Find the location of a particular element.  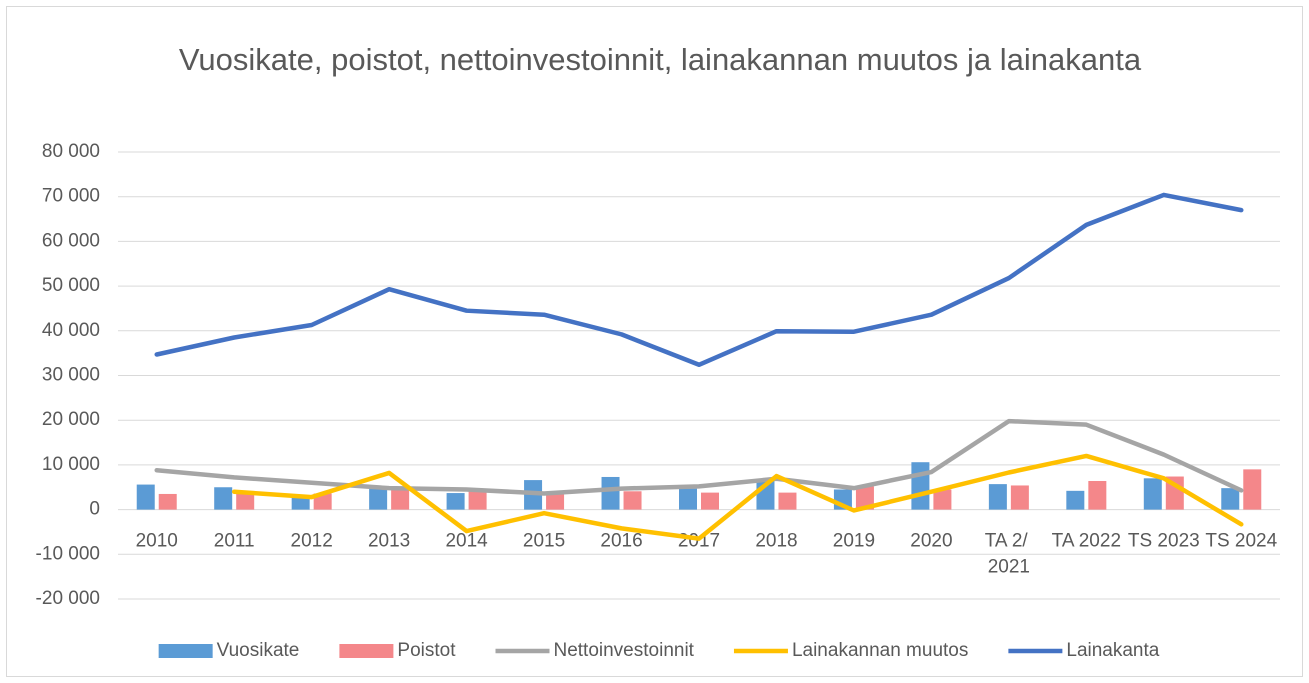

x-tick-label: TS 2023 is located at coordinates (1164, 541).